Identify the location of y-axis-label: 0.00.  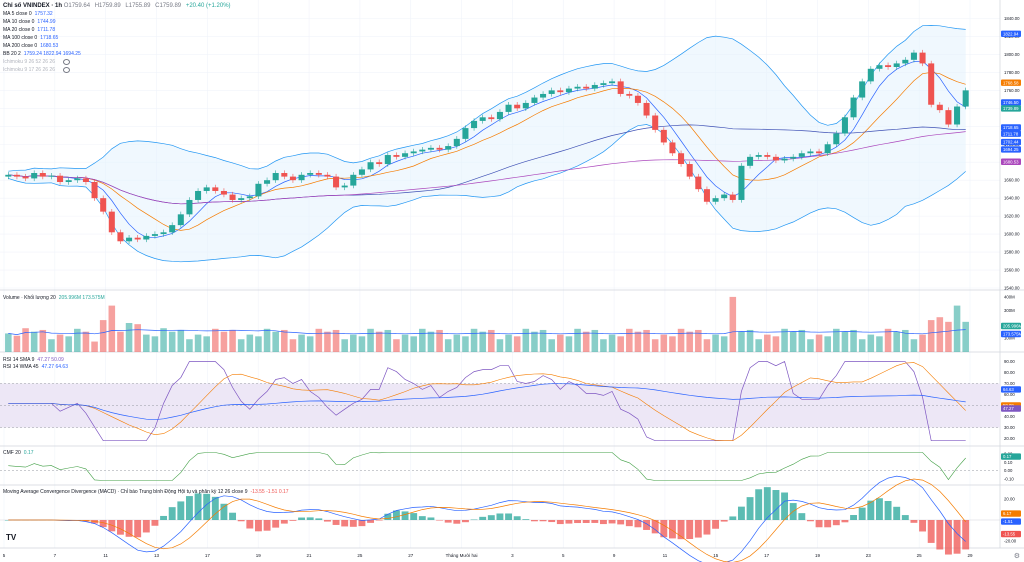
(1008, 470).